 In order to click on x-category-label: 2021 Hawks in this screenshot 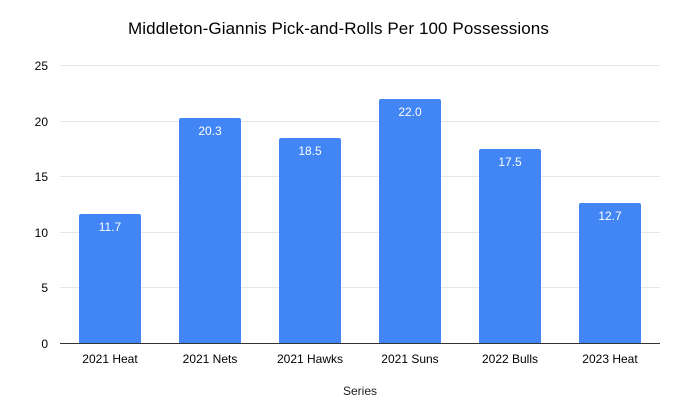, I will do `click(310, 359)`.